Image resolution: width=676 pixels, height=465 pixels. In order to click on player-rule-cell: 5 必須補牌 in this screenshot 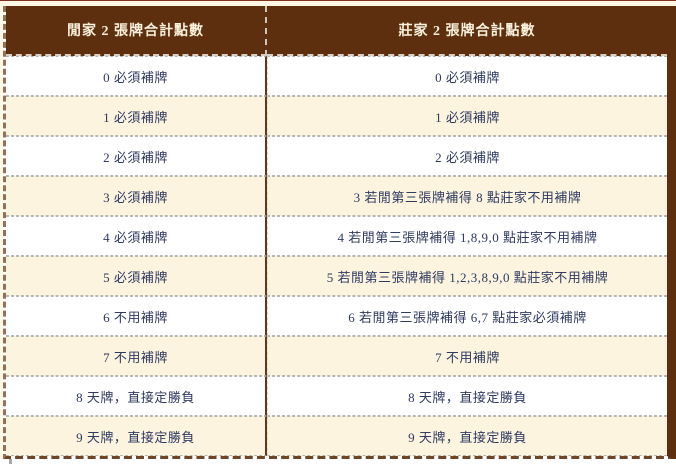, I will do `click(137, 276)`.